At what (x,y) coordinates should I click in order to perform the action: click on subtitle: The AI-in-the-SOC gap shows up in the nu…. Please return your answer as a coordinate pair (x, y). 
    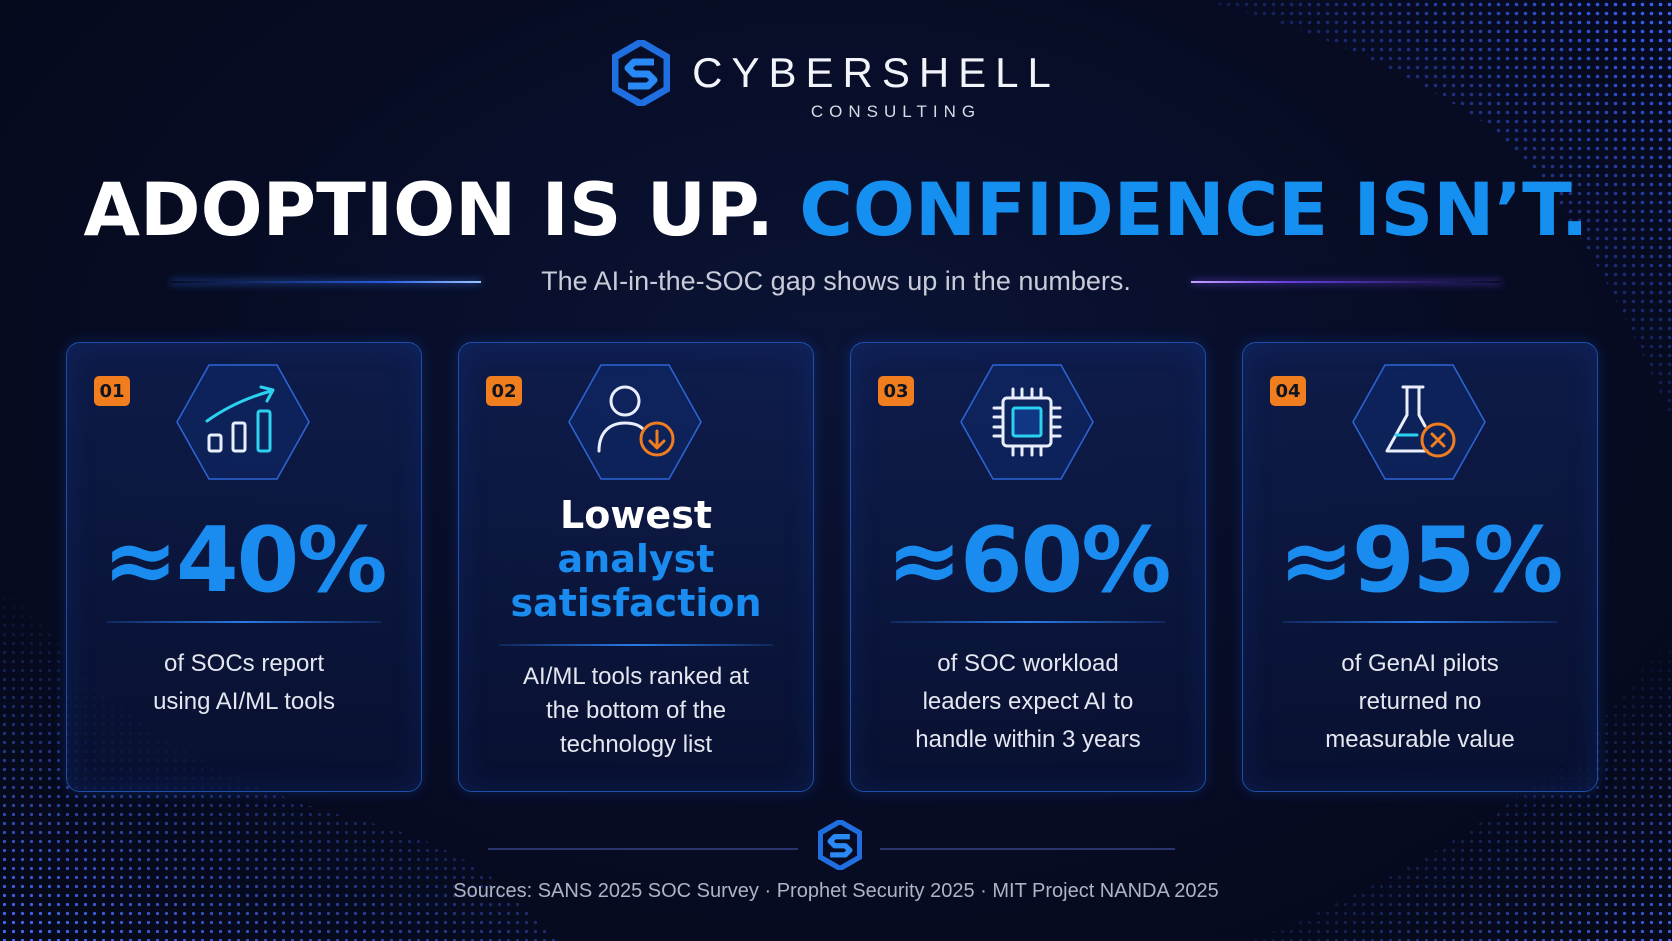
    Looking at the image, I should click on (836, 281).